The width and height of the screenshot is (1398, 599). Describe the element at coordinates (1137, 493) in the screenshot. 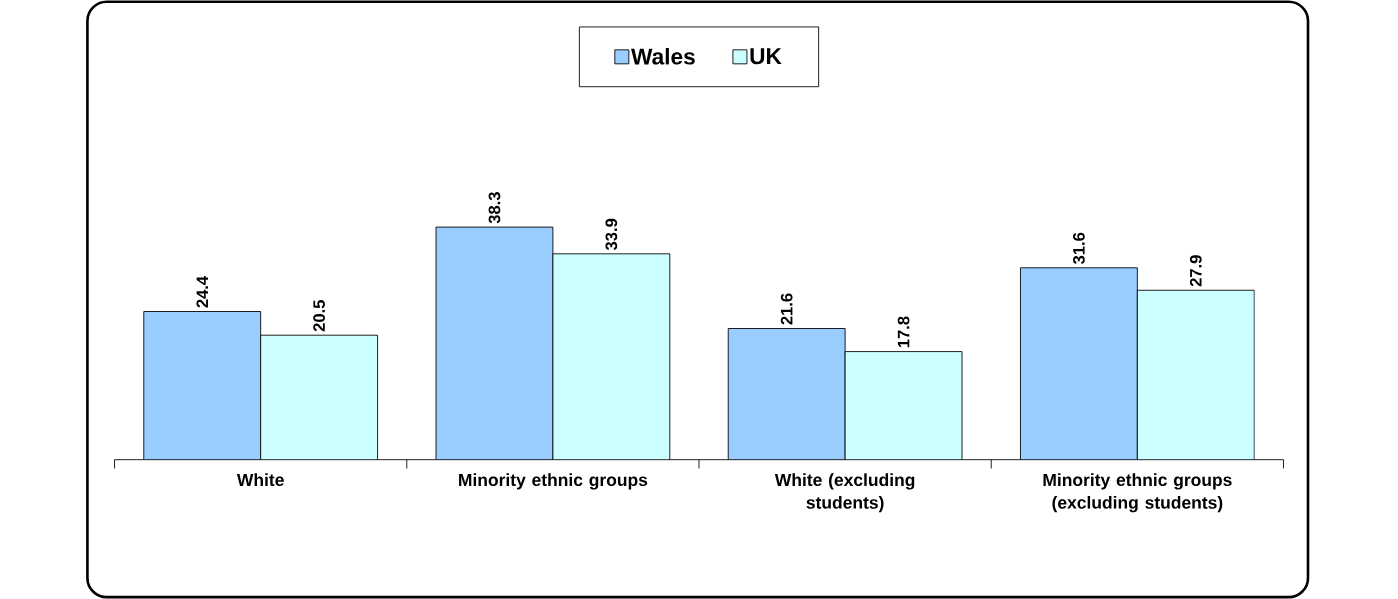

I see `x-tick-label: Minority ethnic groups (excluding students)` at that location.